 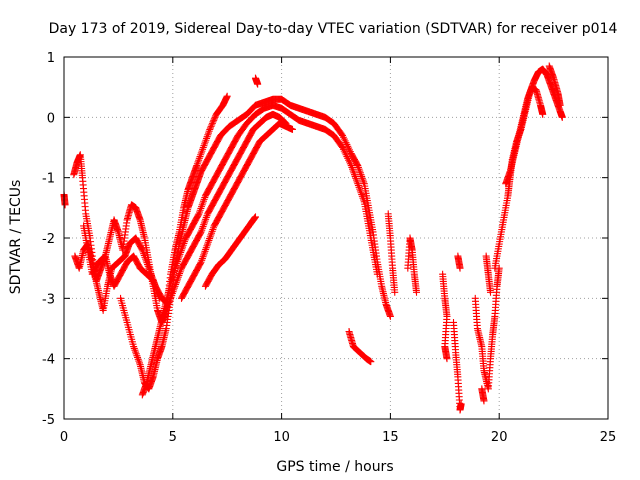 I want to click on x-tick-label: 25, so click(x=608, y=437).